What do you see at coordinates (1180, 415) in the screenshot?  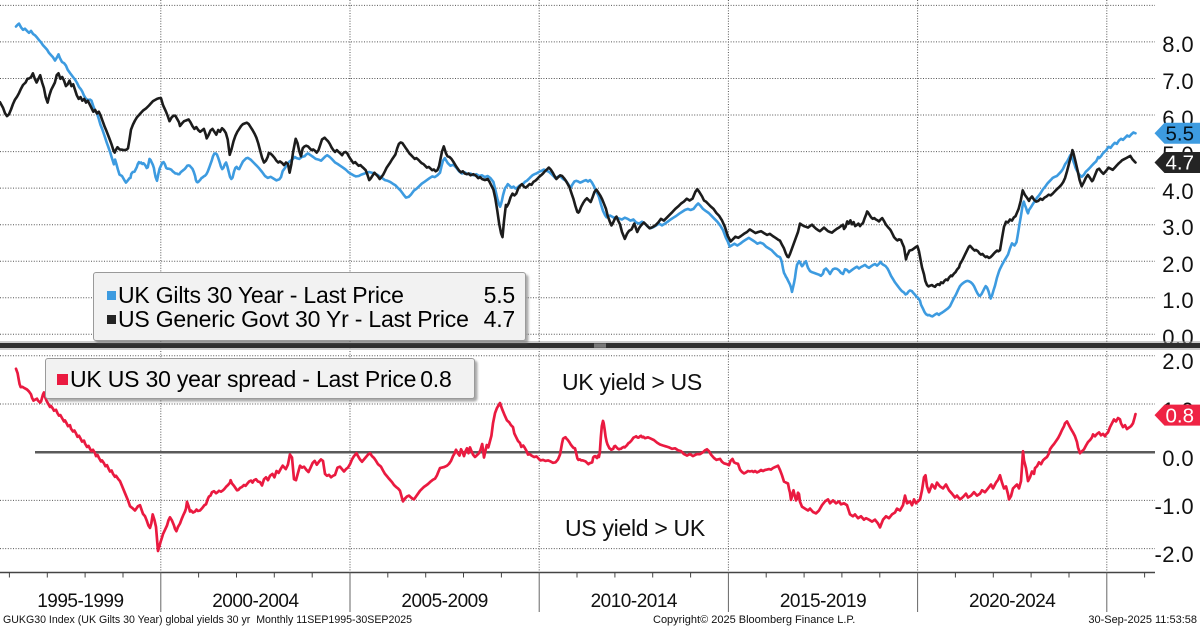 I see `svg-text: 0.8` at bounding box center [1180, 415].